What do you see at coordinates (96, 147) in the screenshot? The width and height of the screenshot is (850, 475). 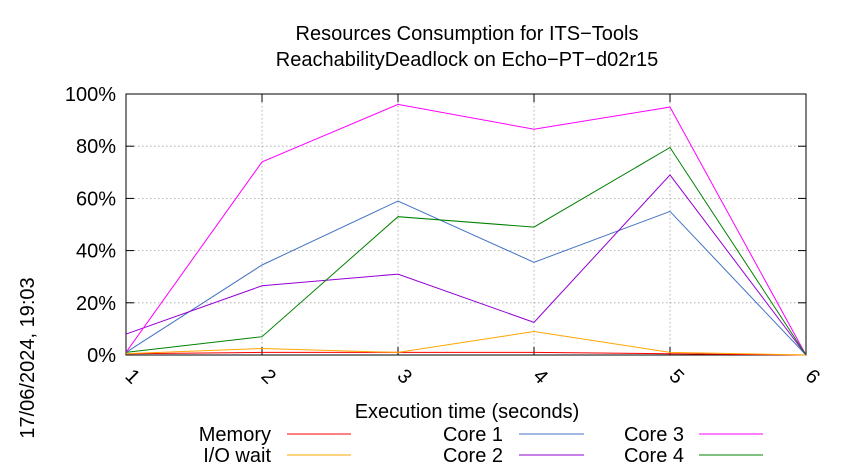 I see `y-tick-label: 80%` at bounding box center [96, 147].